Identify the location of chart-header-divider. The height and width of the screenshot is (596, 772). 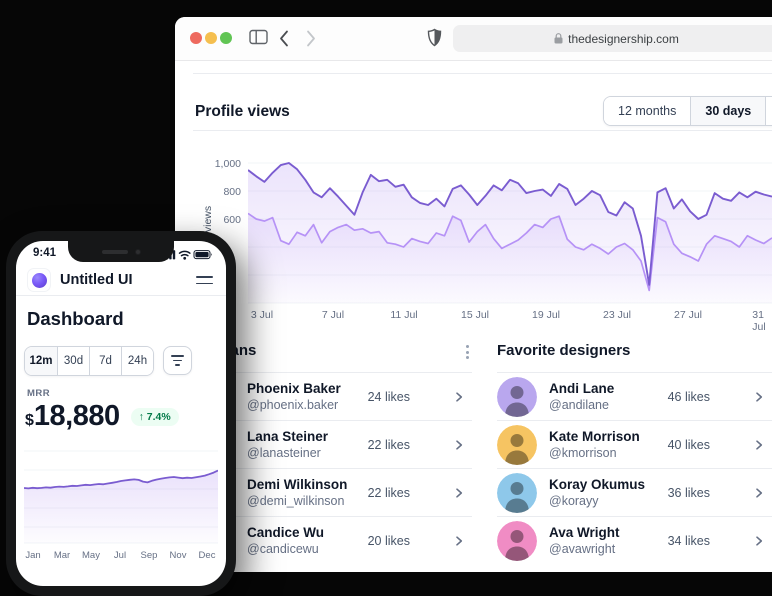
(482, 130).